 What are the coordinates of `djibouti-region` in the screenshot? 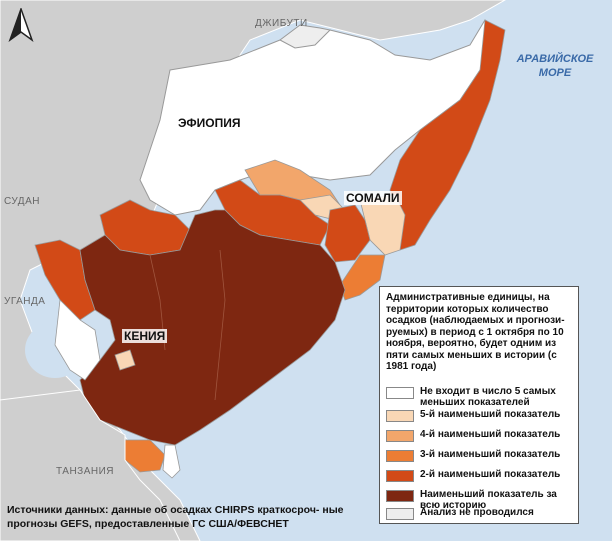 It's located at (305, 36).